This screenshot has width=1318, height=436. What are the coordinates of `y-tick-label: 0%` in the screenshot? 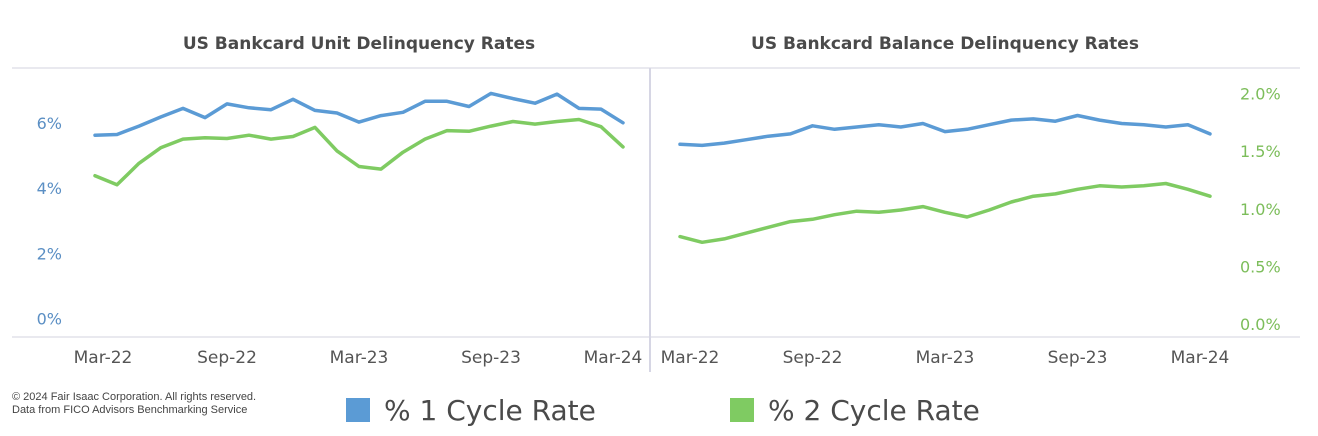 It's located at (49, 319).